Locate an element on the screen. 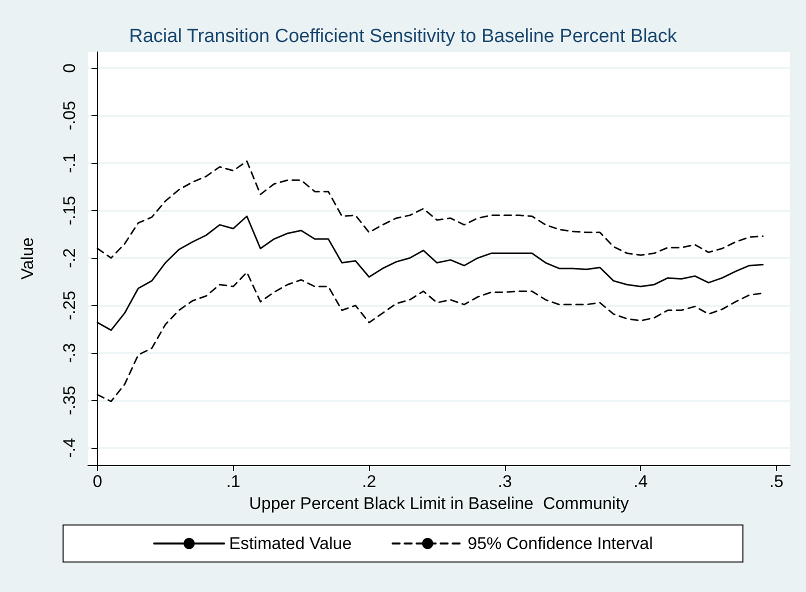  x-tick-label: .2 is located at coordinates (369, 481).